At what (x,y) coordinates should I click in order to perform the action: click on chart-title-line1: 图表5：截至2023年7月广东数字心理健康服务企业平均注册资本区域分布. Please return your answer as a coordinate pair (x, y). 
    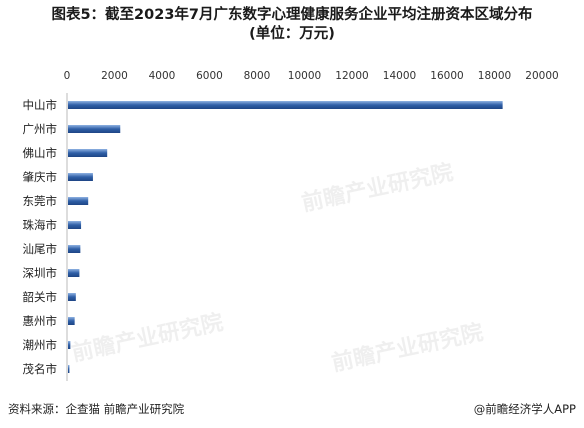
    Looking at the image, I should click on (292, 15).